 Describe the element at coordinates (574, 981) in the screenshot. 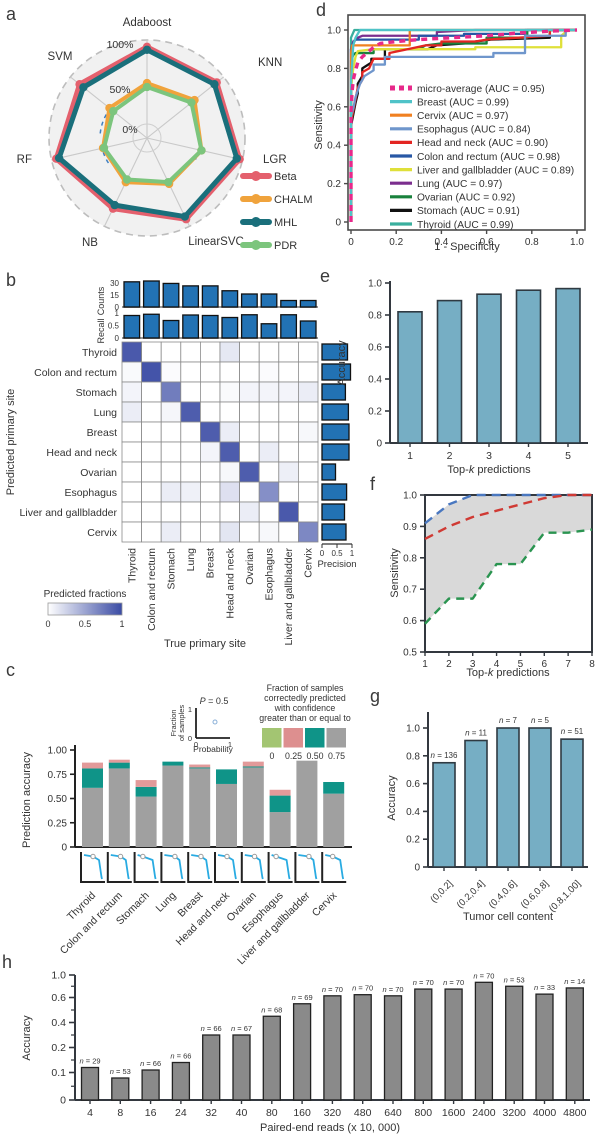

I see `svg-text: n = 14` at that location.